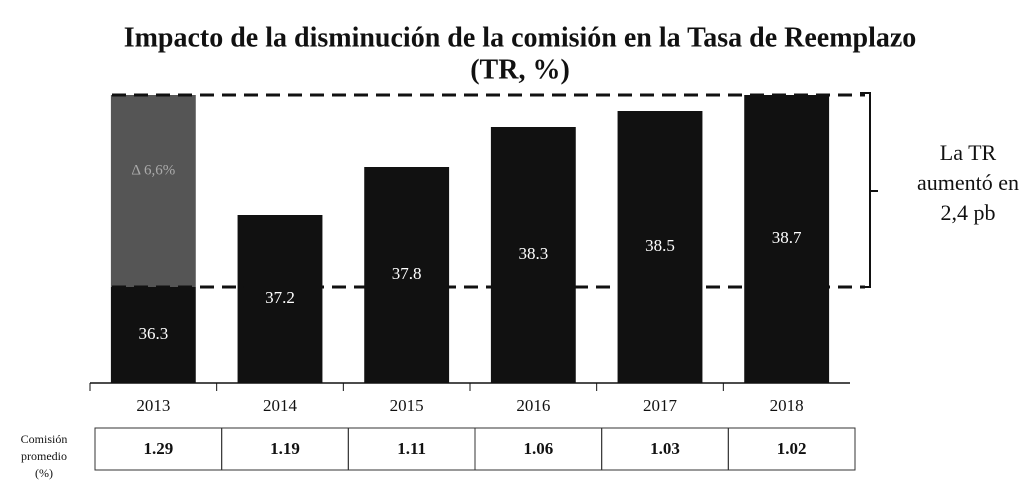  What do you see at coordinates (787, 405) in the screenshot?
I see `x-tick-label: 2018` at bounding box center [787, 405].